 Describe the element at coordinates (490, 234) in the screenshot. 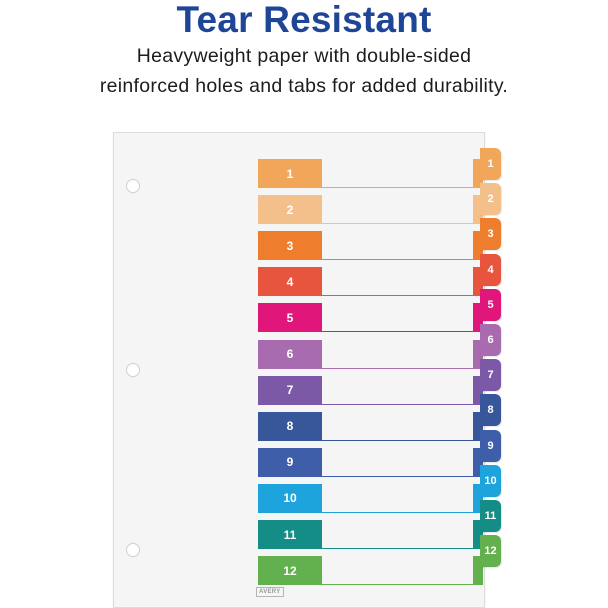

I see `divider-tab: 3` at that location.